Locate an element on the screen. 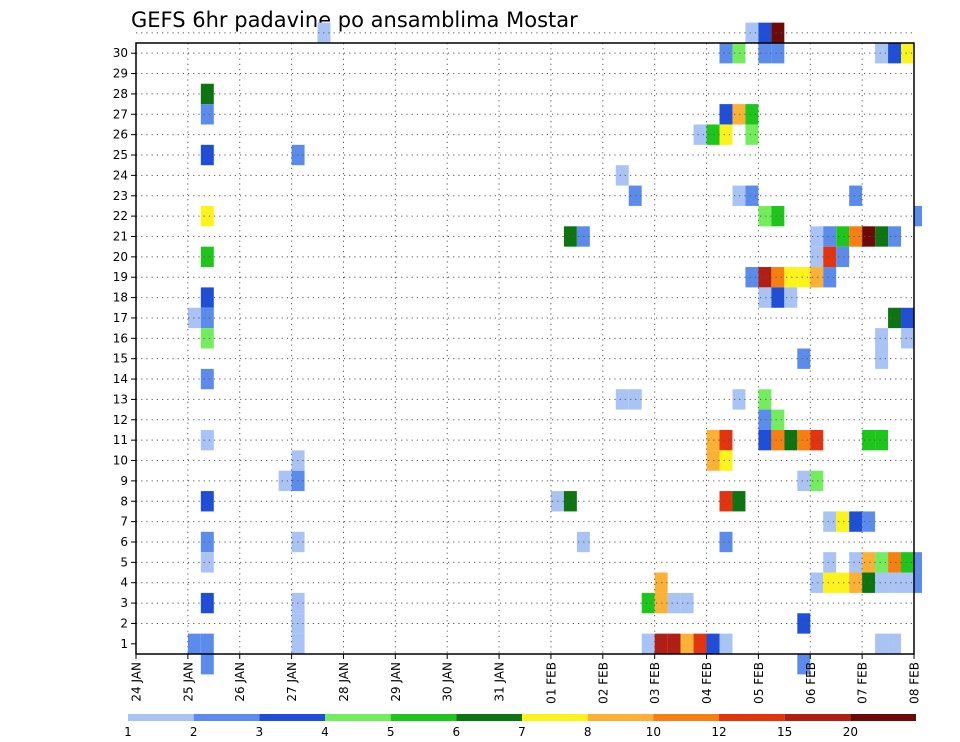  colorbar-label: 10 is located at coordinates (653, 732).